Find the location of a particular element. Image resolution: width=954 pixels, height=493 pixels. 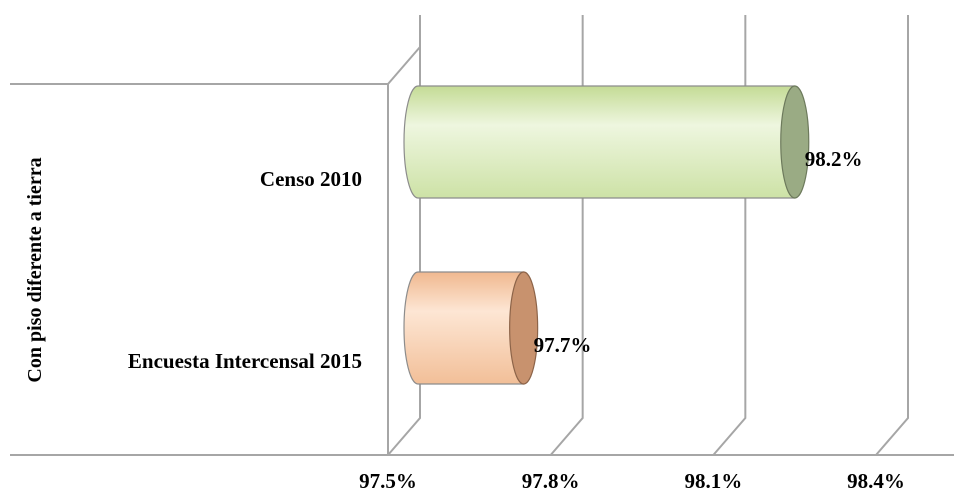

category-label: Encuesta Intercensal 2015 is located at coordinates (245, 361).